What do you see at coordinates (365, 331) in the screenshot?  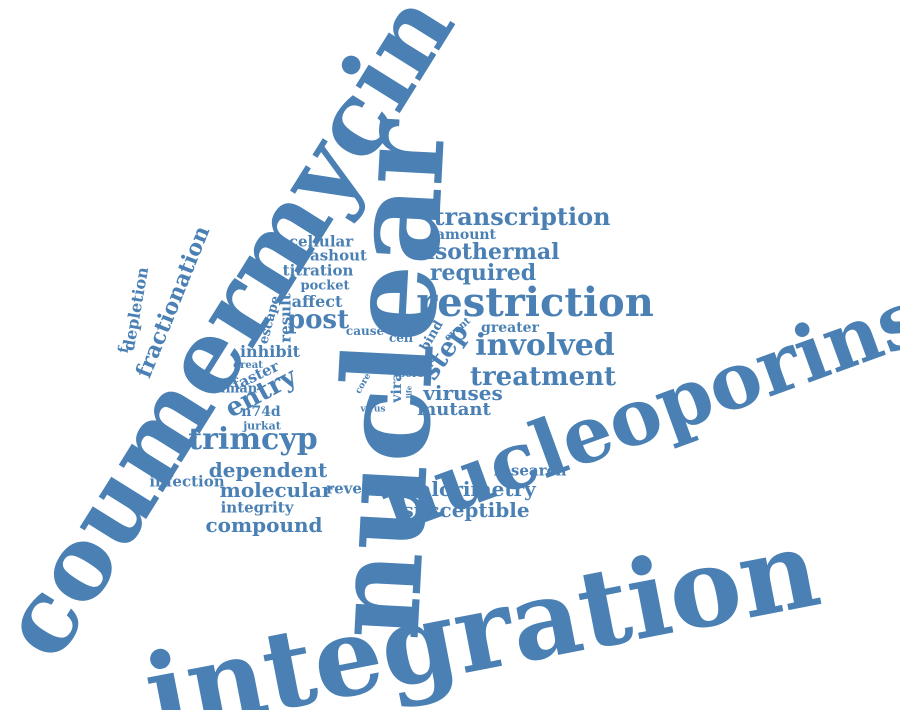 I see `word-cause: cause` at bounding box center [365, 331].